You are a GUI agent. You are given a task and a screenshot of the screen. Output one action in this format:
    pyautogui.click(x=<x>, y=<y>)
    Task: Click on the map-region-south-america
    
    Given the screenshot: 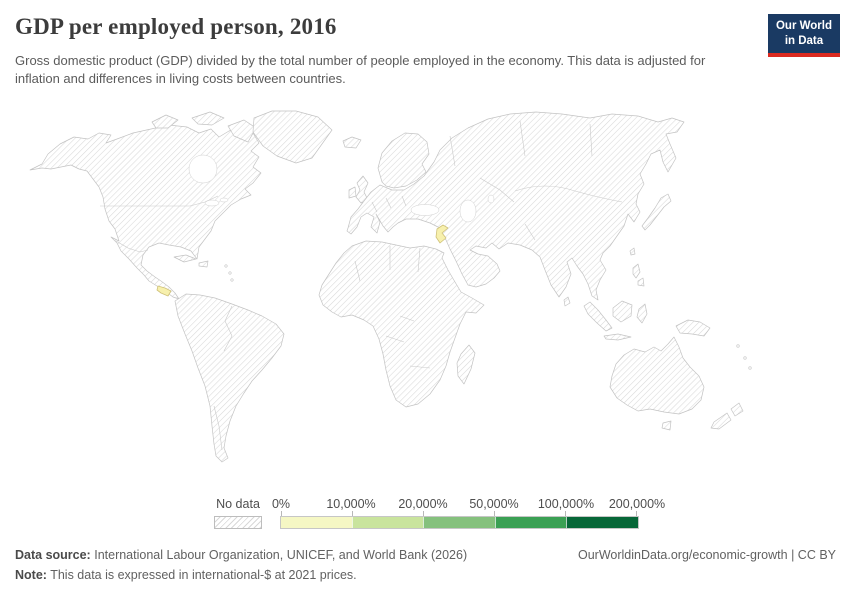 What is the action you would take?
    pyautogui.click(x=229, y=378)
    